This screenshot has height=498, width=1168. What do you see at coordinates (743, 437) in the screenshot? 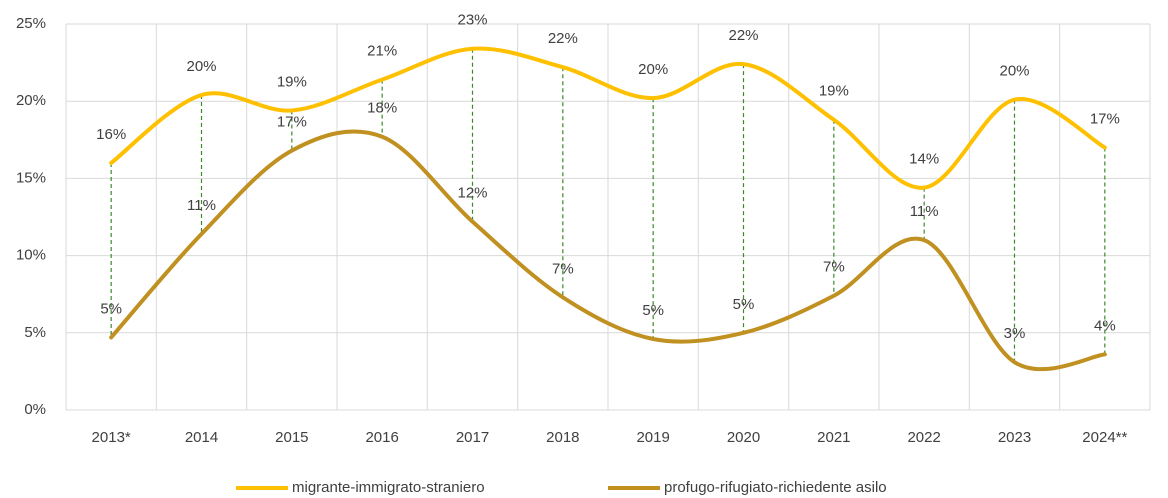
I see `x-tick-label: 2020` at bounding box center [743, 437].